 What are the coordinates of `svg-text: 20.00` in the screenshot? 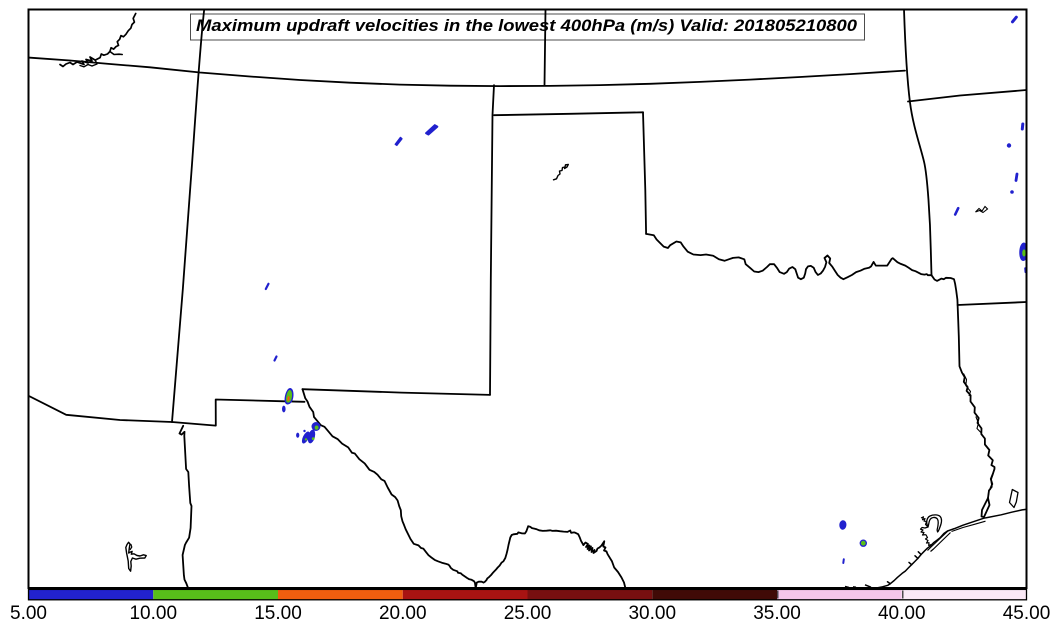 It's located at (403, 613).